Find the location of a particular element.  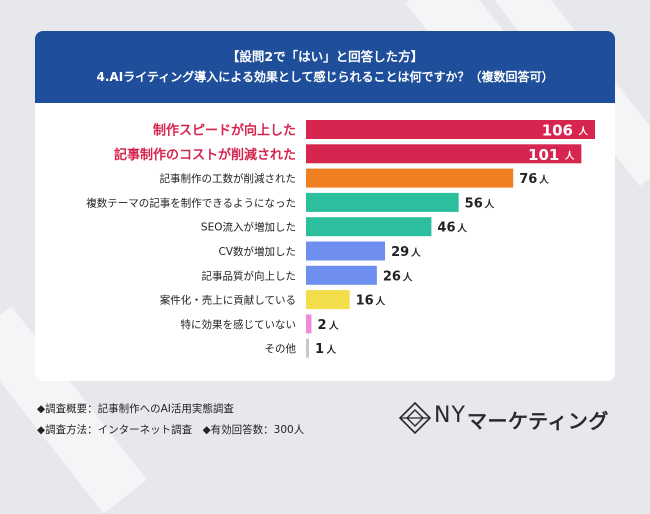

question-title: 4.AIライティング導入による効果として感じられることは何ですか？（複数回答可） is located at coordinates (325, 77).